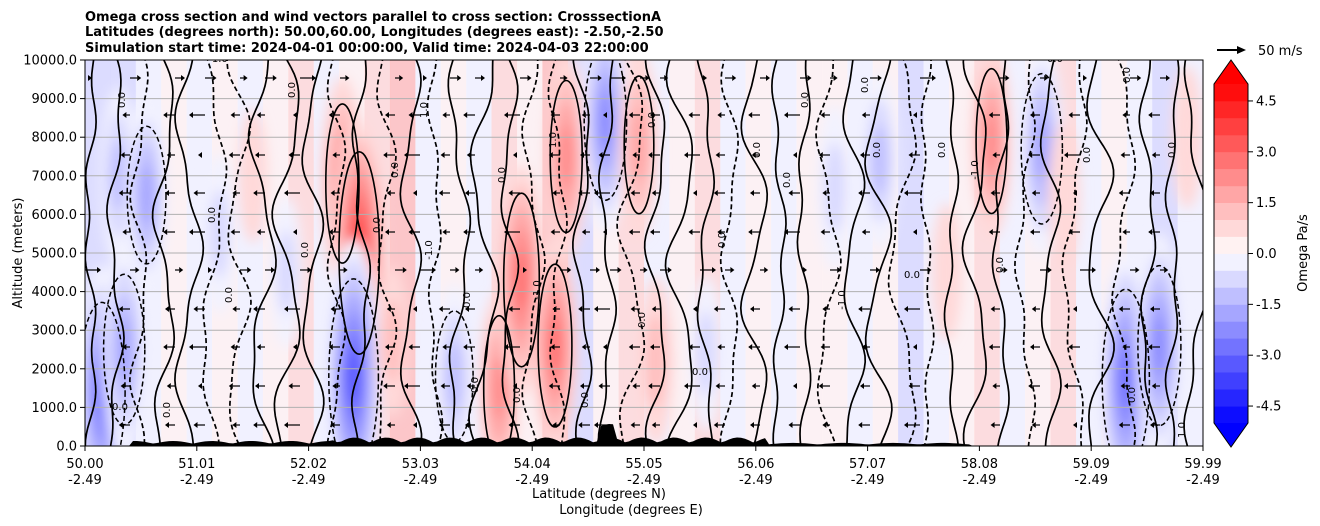 The width and height of the screenshot is (1320, 526). I want to click on x-tick-label-lat: 59.99, so click(1202, 464).